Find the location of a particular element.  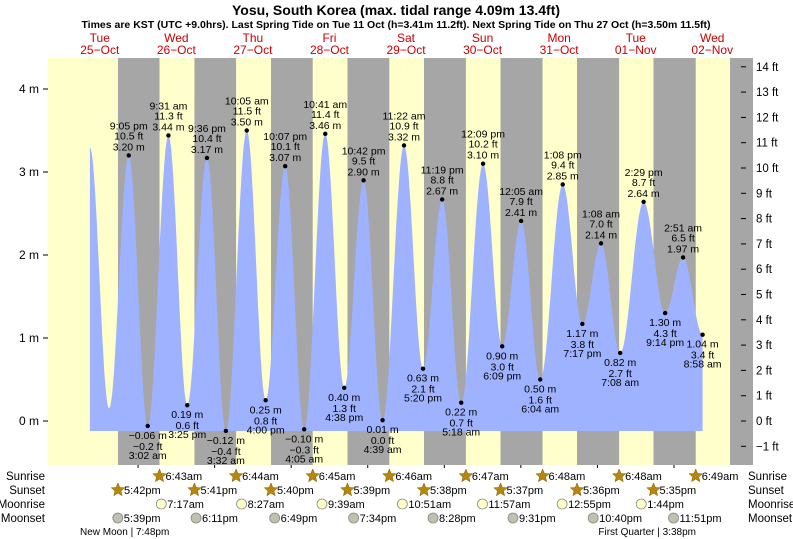

tide-time: 9:14 pm is located at coordinates (665, 343).